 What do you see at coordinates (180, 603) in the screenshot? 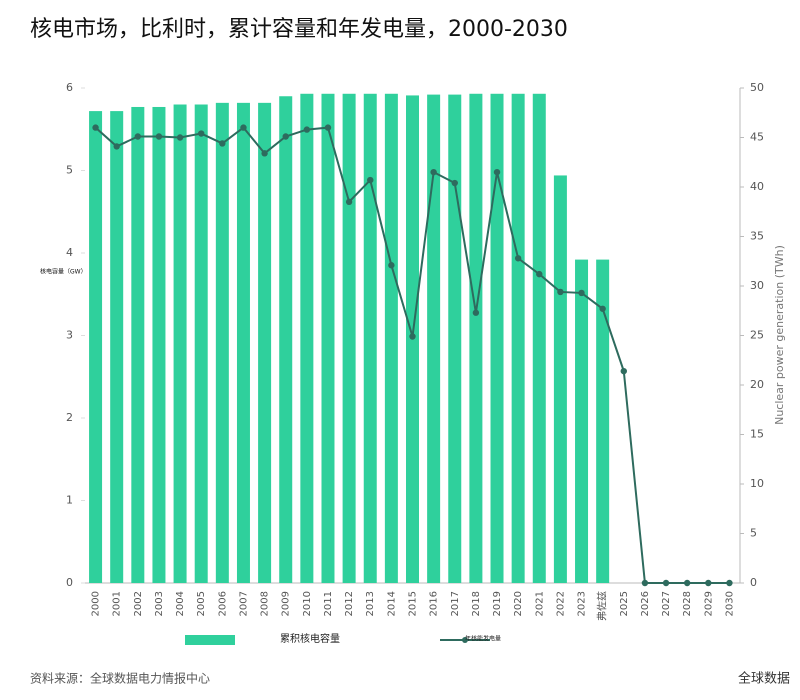
I see `x-tick-label: 2004` at bounding box center [180, 603].